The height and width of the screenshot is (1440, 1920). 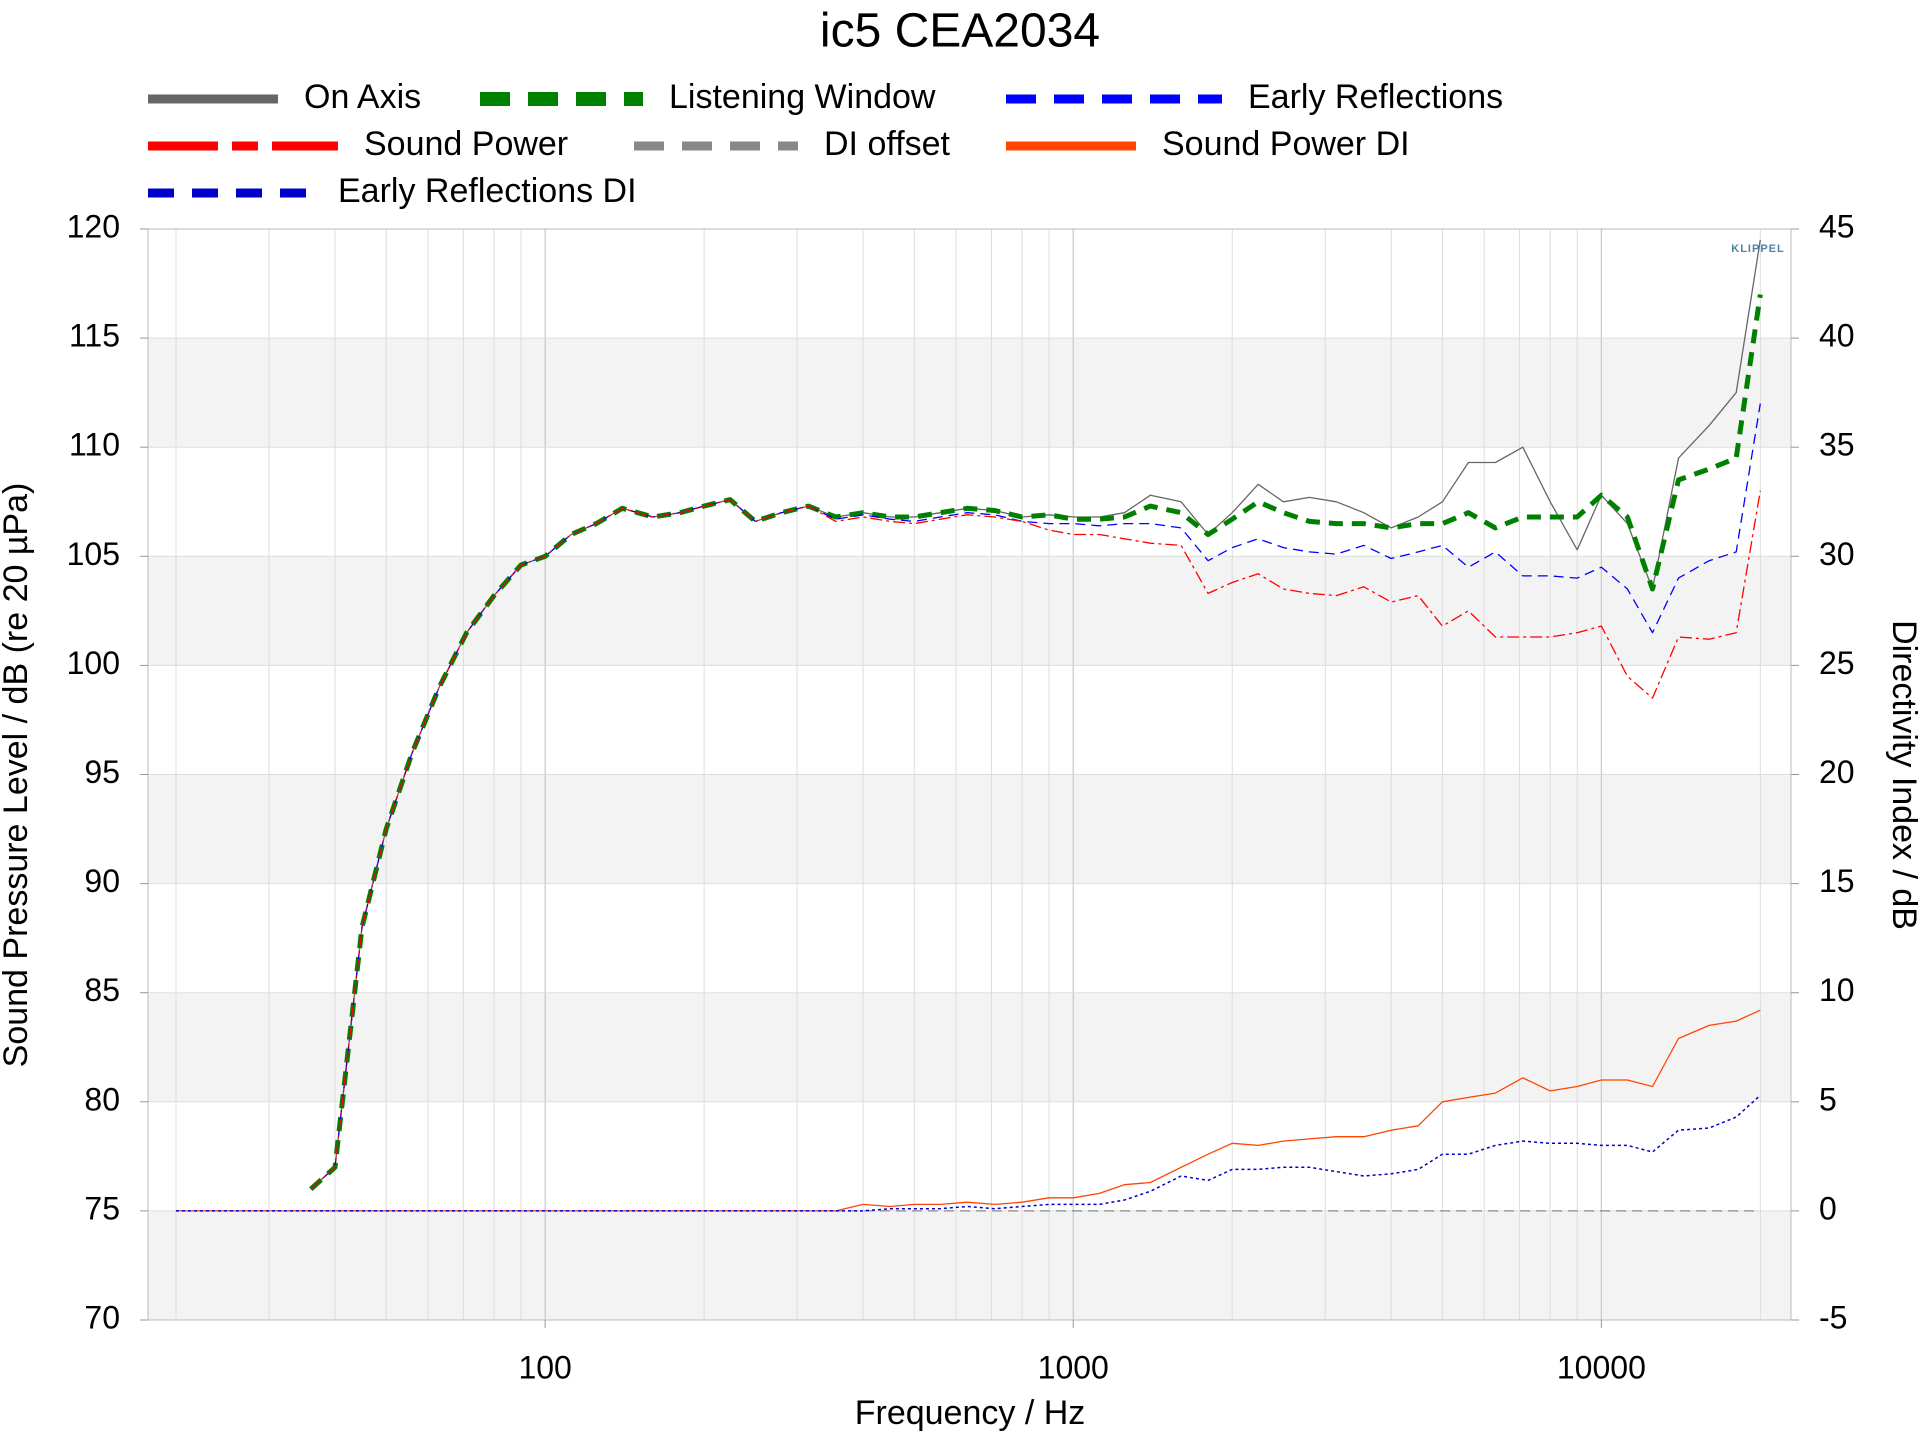 What do you see at coordinates (802, 97) in the screenshot?
I see `legend-label: Listening Window` at bounding box center [802, 97].